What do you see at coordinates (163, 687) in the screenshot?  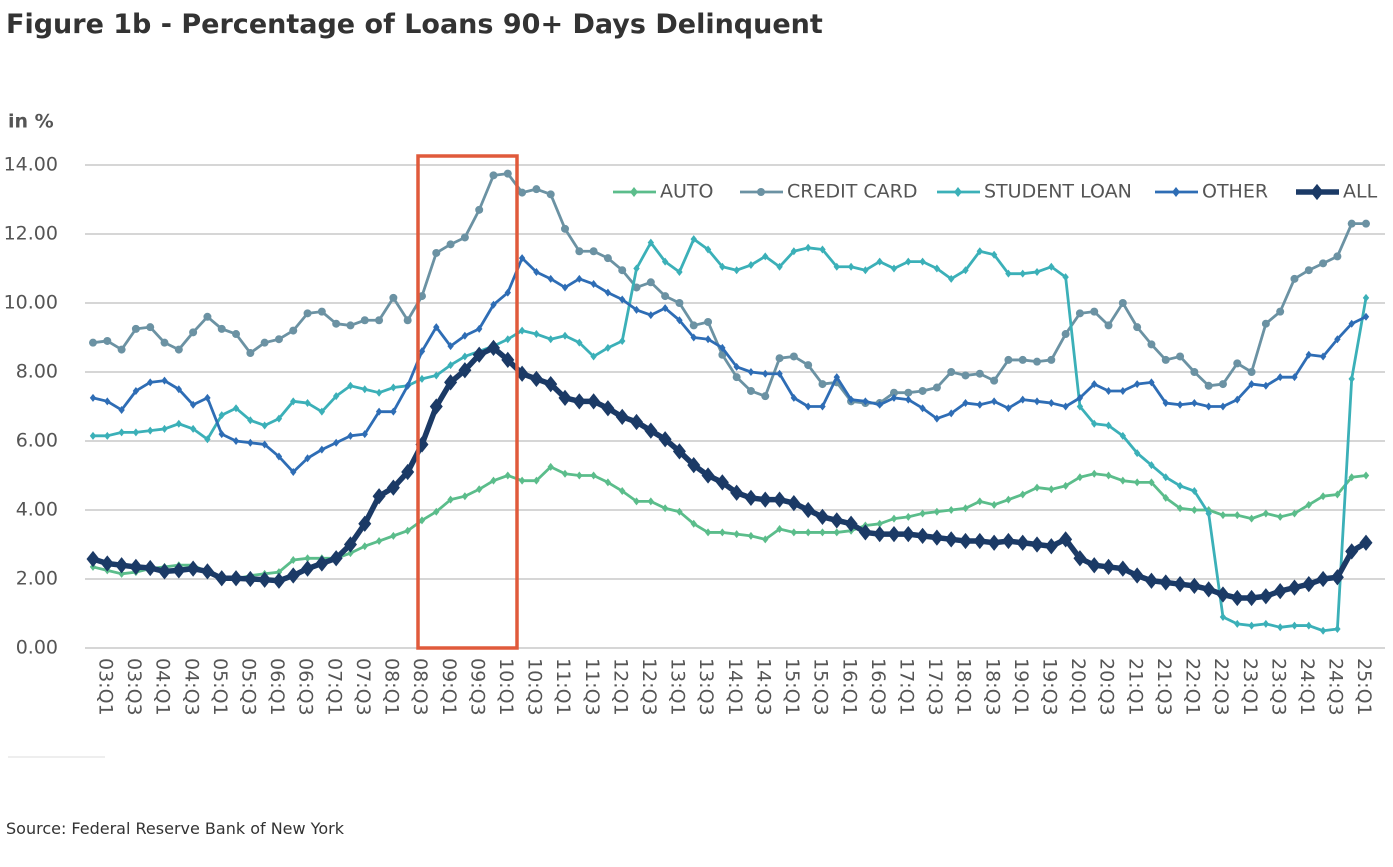 I see `x-tick-label: 04:Q1` at bounding box center [163, 687].